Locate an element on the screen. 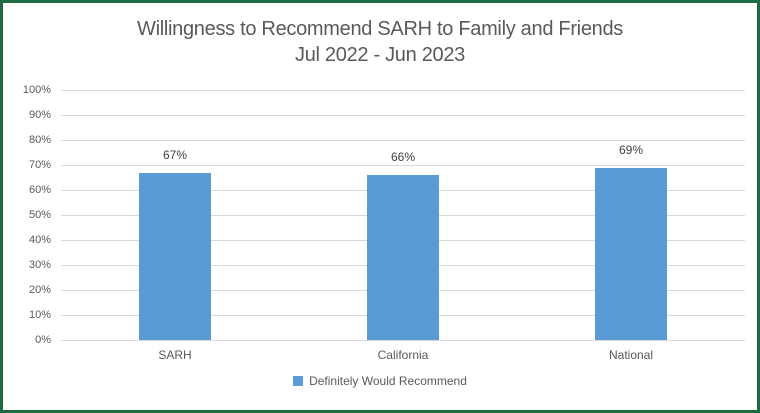 The height and width of the screenshot is (413, 760). legend-item-0: Definitely Would Recommend is located at coordinates (380, 381).